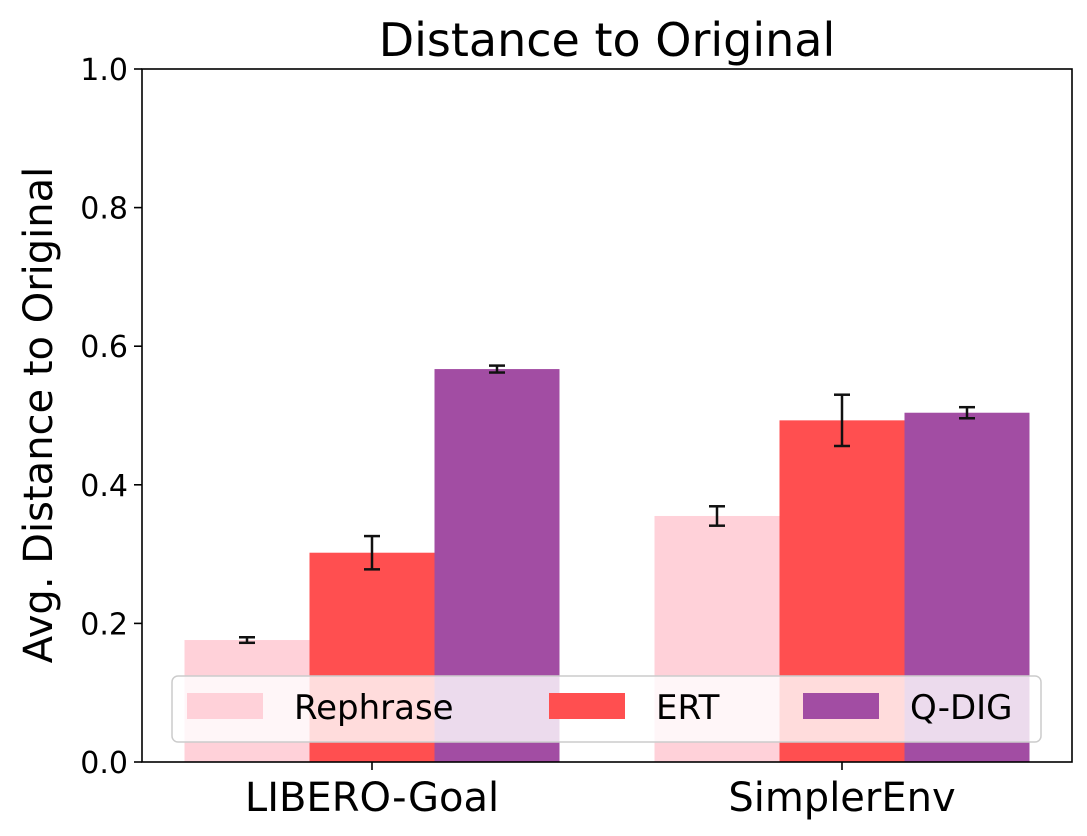 The width and height of the screenshot is (1087, 836). Describe the element at coordinates (600, 791) in the screenshot. I see `x-axis: LIBERO-Goal SimplerEnv` at that location.